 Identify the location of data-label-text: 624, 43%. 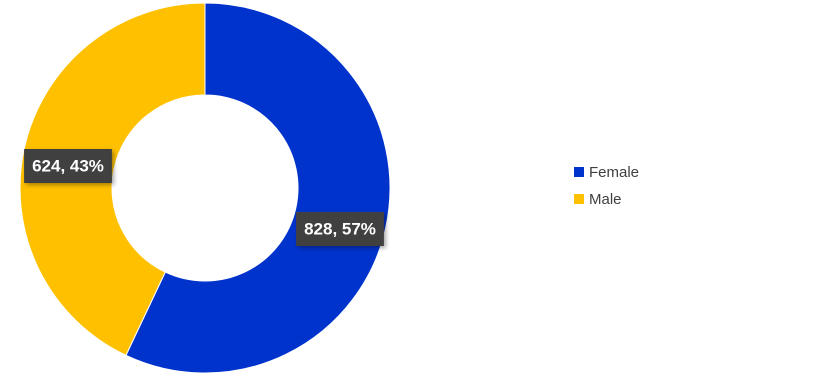
(68, 165).